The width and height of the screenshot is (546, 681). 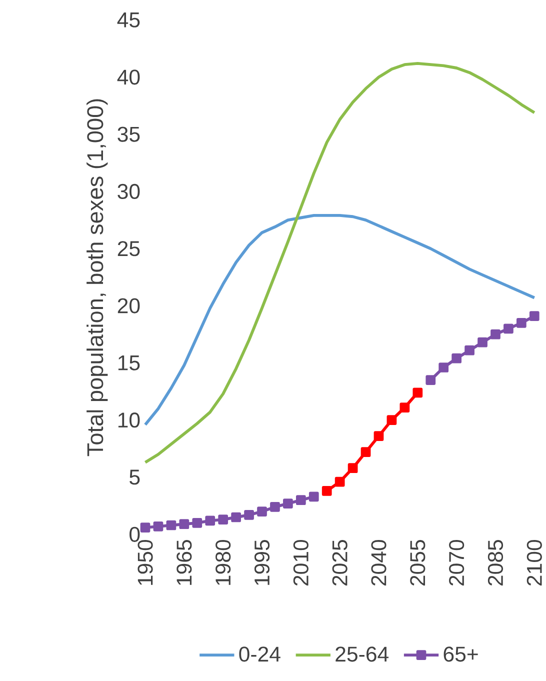 What do you see at coordinates (262, 562) in the screenshot?
I see `x-tick-label: 1995` at bounding box center [262, 562].